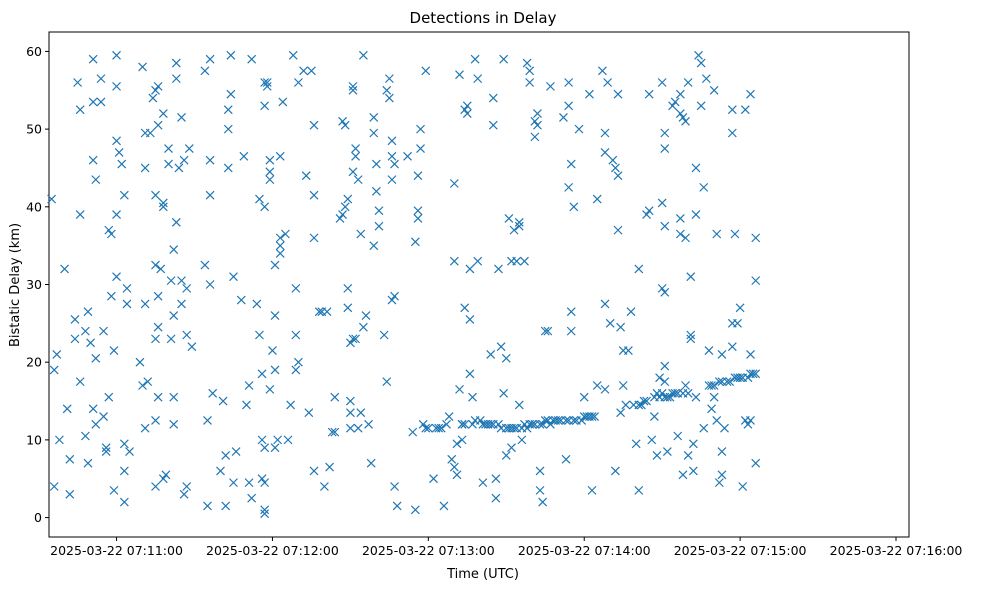 The height and width of the screenshot is (594, 989). What do you see at coordinates (34, 206) in the screenshot?
I see `y-tick-label: 40` at bounding box center [34, 206].